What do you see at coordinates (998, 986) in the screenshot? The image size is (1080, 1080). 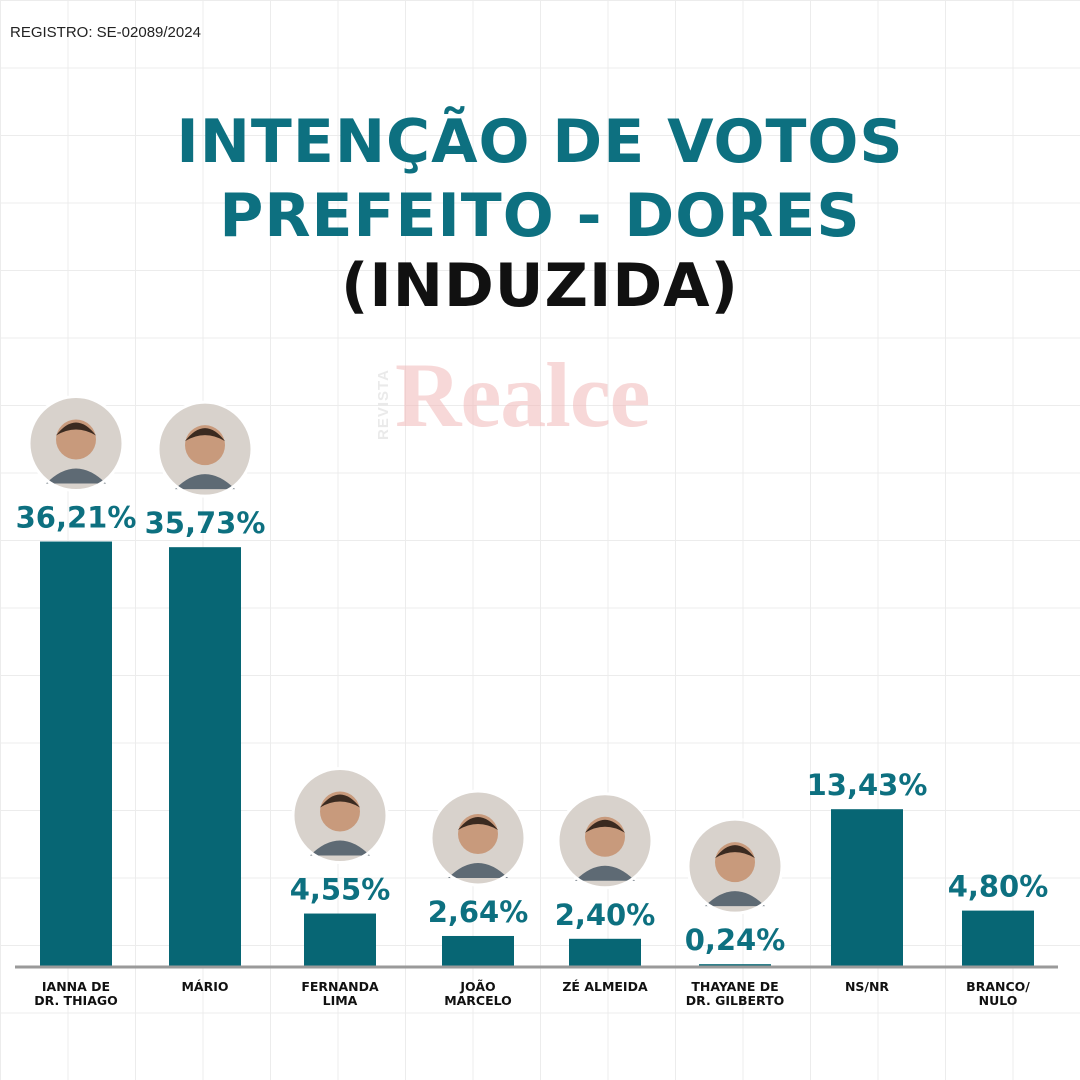 I see `category-label: BRANCO/` at bounding box center [998, 986].